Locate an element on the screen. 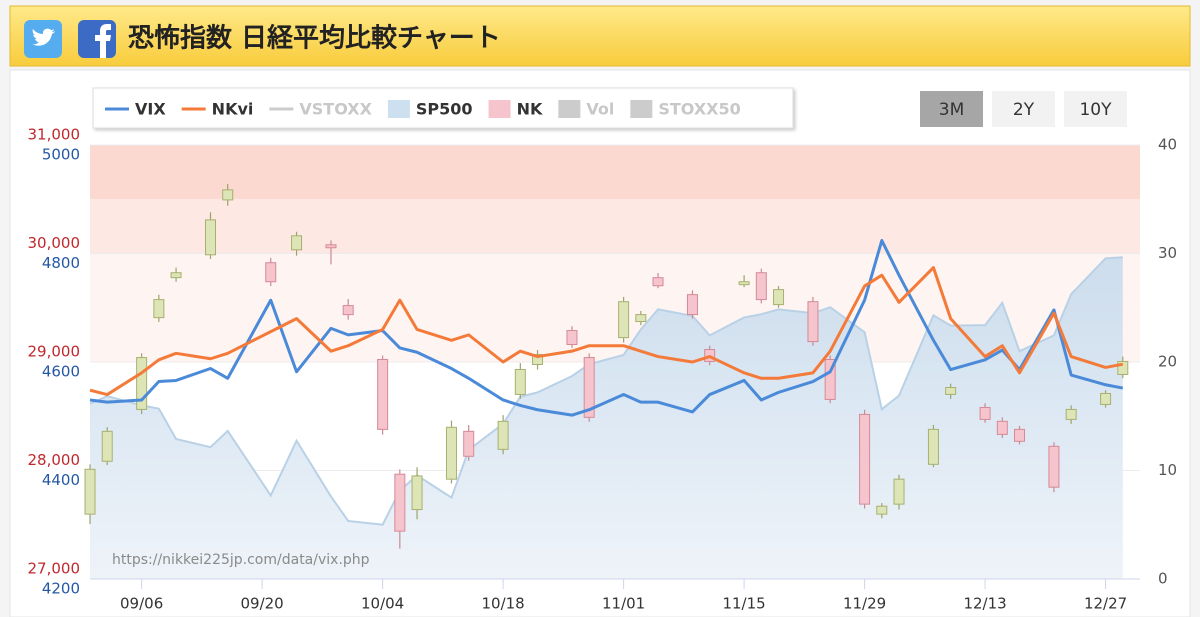  legend-item: VSTOXX is located at coordinates (321, 109).